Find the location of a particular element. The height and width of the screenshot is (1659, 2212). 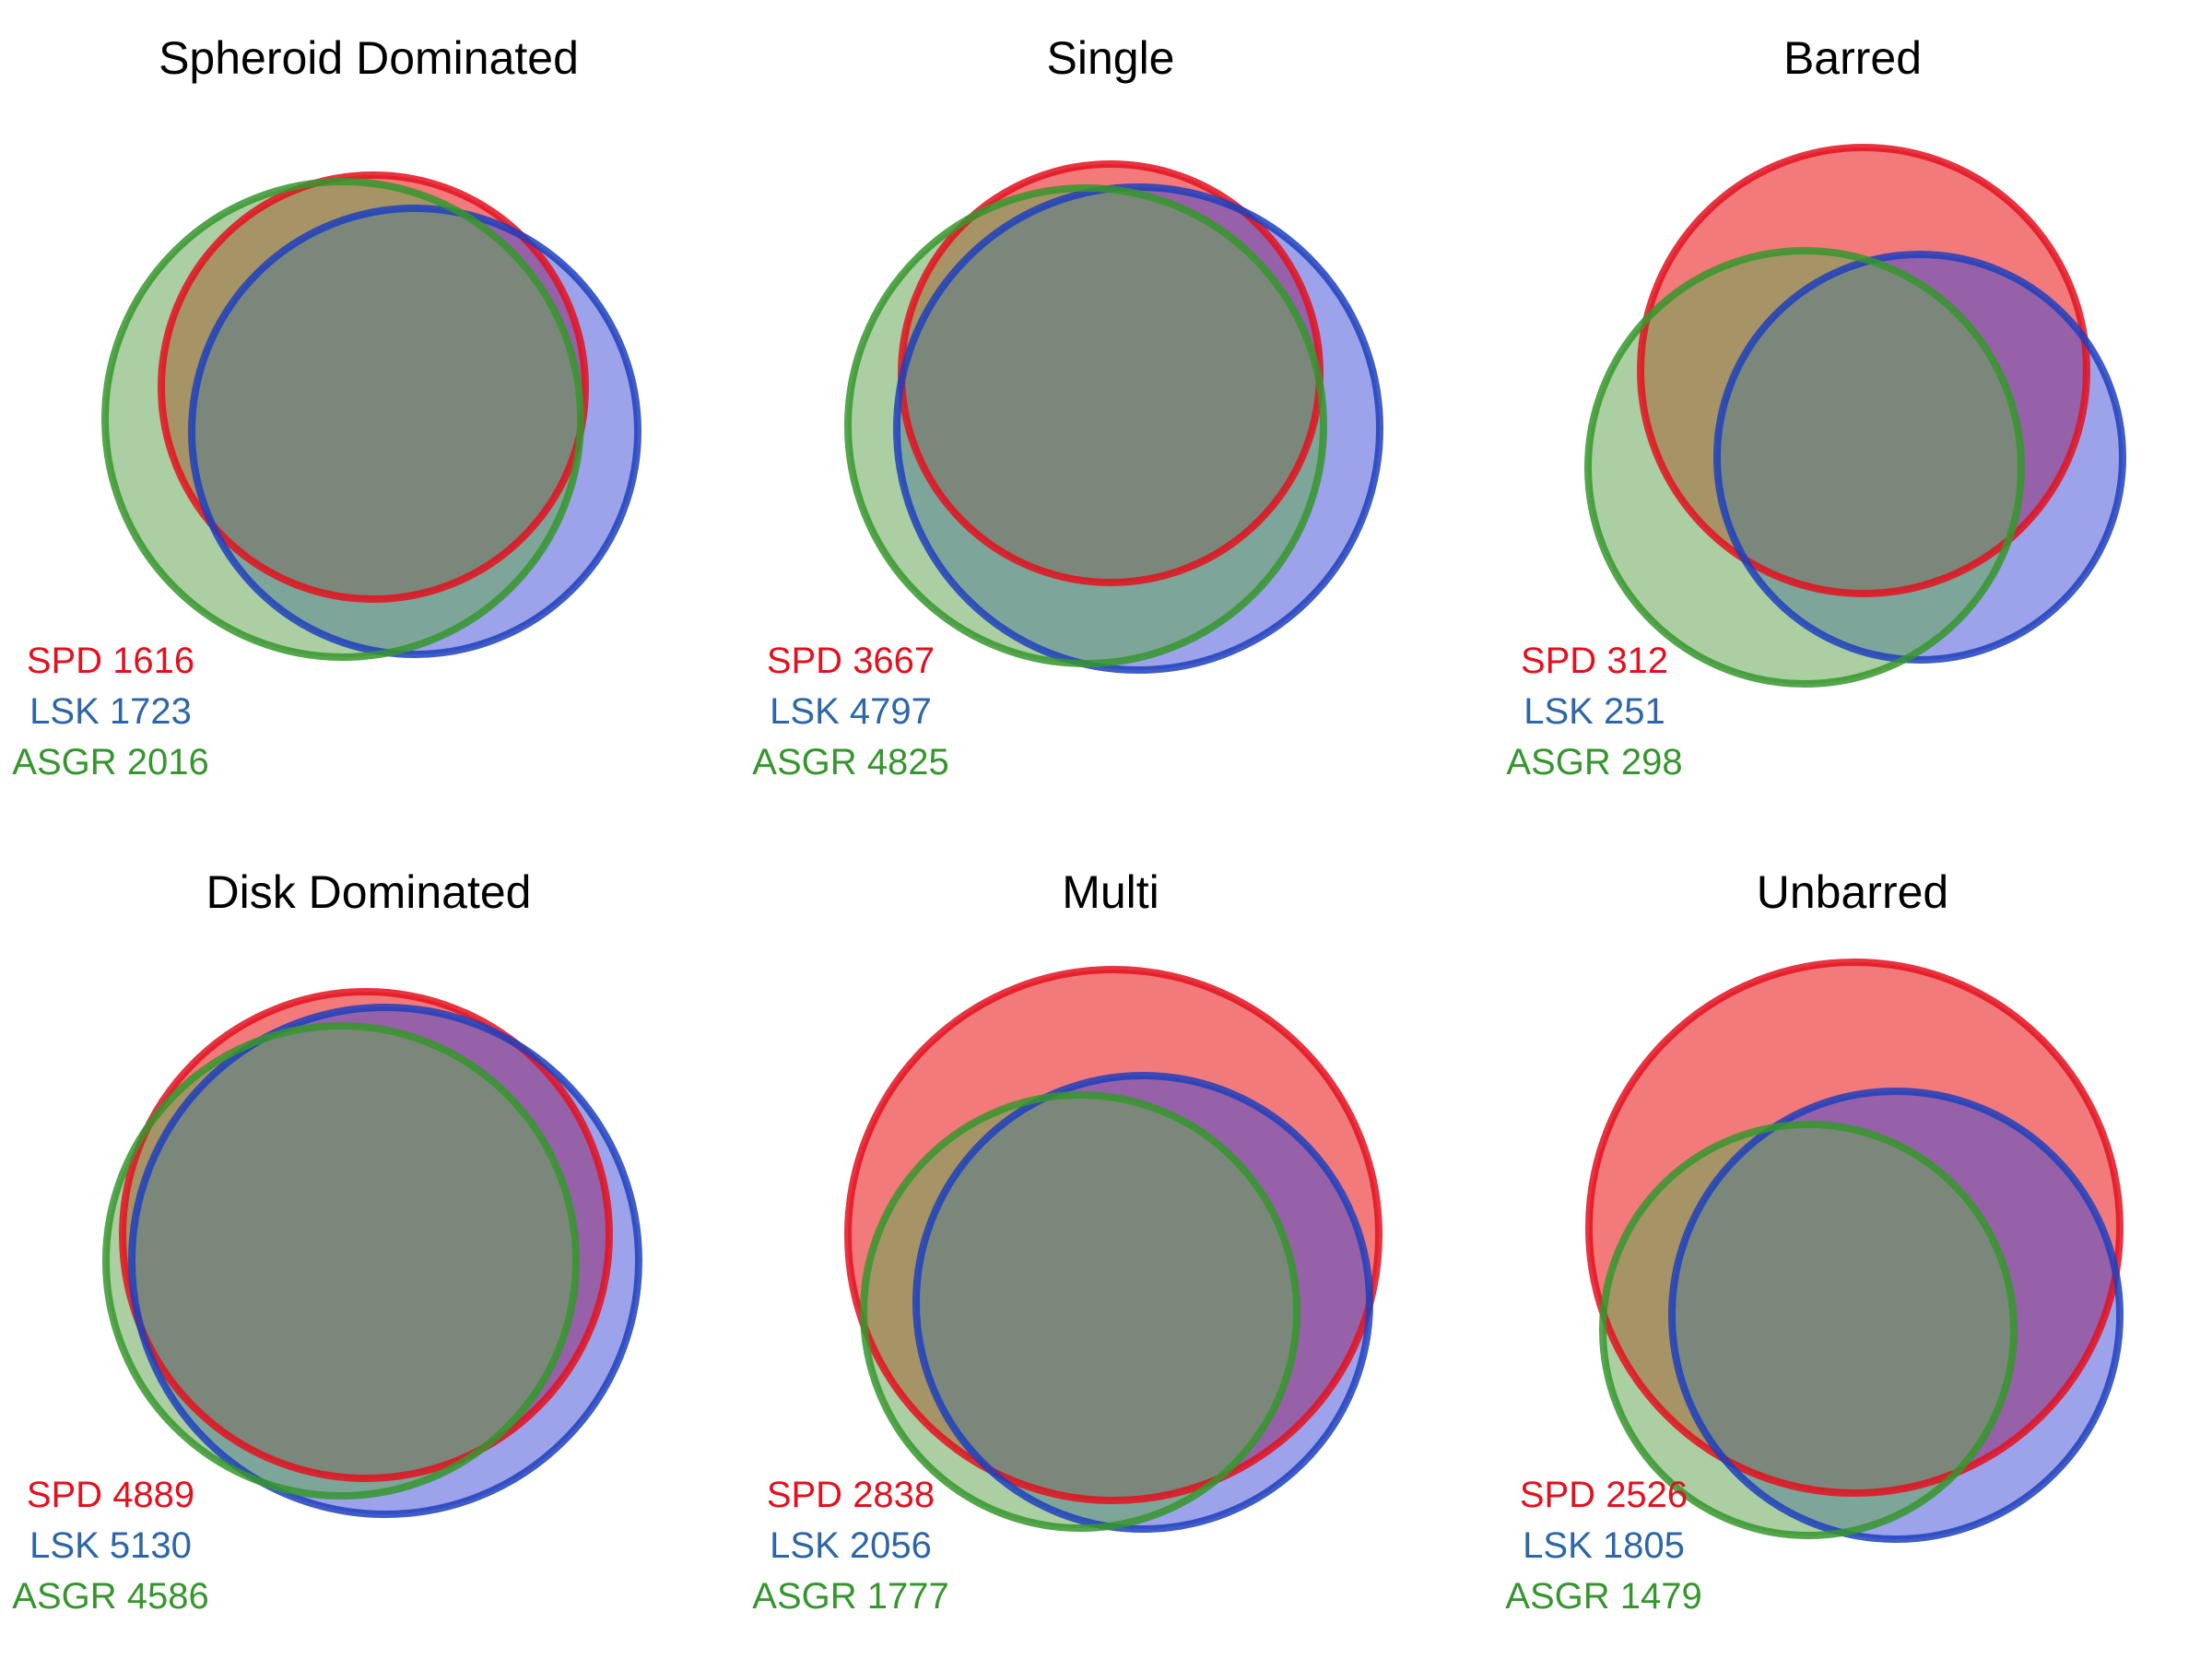

count-value: 1777 is located at coordinates (908, 1596).